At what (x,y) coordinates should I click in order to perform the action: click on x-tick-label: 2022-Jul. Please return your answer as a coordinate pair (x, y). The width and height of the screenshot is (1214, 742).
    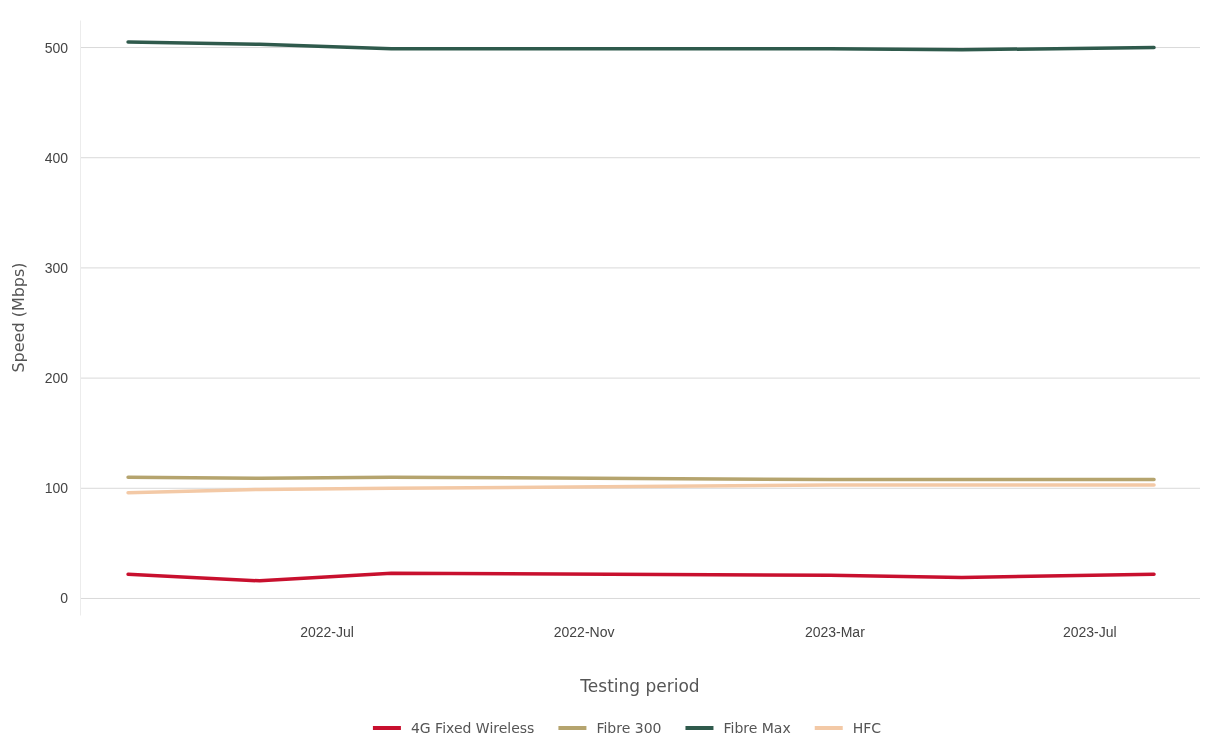
    Looking at the image, I should click on (327, 631).